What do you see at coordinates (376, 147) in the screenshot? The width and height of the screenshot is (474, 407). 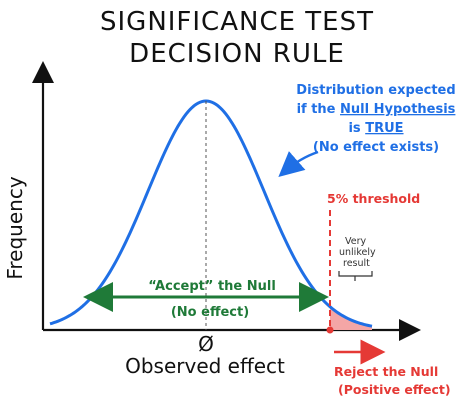 I see `callout-line-4: (No effect exists)` at bounding box center [376, 147].